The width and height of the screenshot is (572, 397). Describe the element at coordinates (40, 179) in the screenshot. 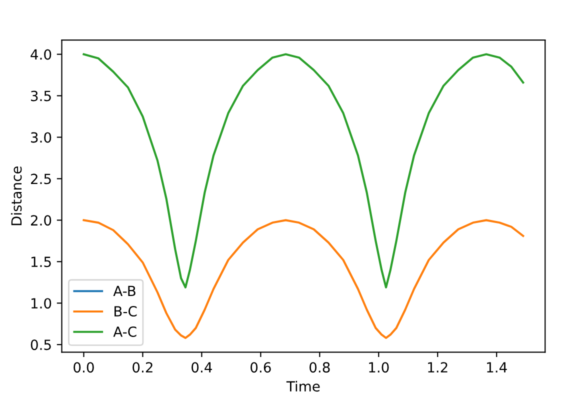

I see `y-tick-label: 2.5` at that location.